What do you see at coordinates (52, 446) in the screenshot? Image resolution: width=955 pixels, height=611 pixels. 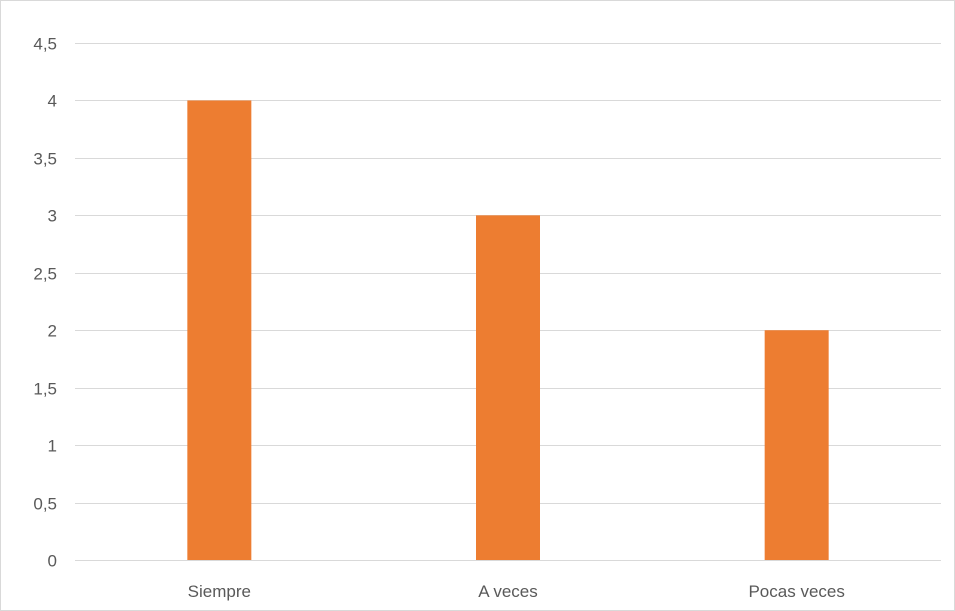 I see `y-tick-label: 1` at bounding box center [52, 446].